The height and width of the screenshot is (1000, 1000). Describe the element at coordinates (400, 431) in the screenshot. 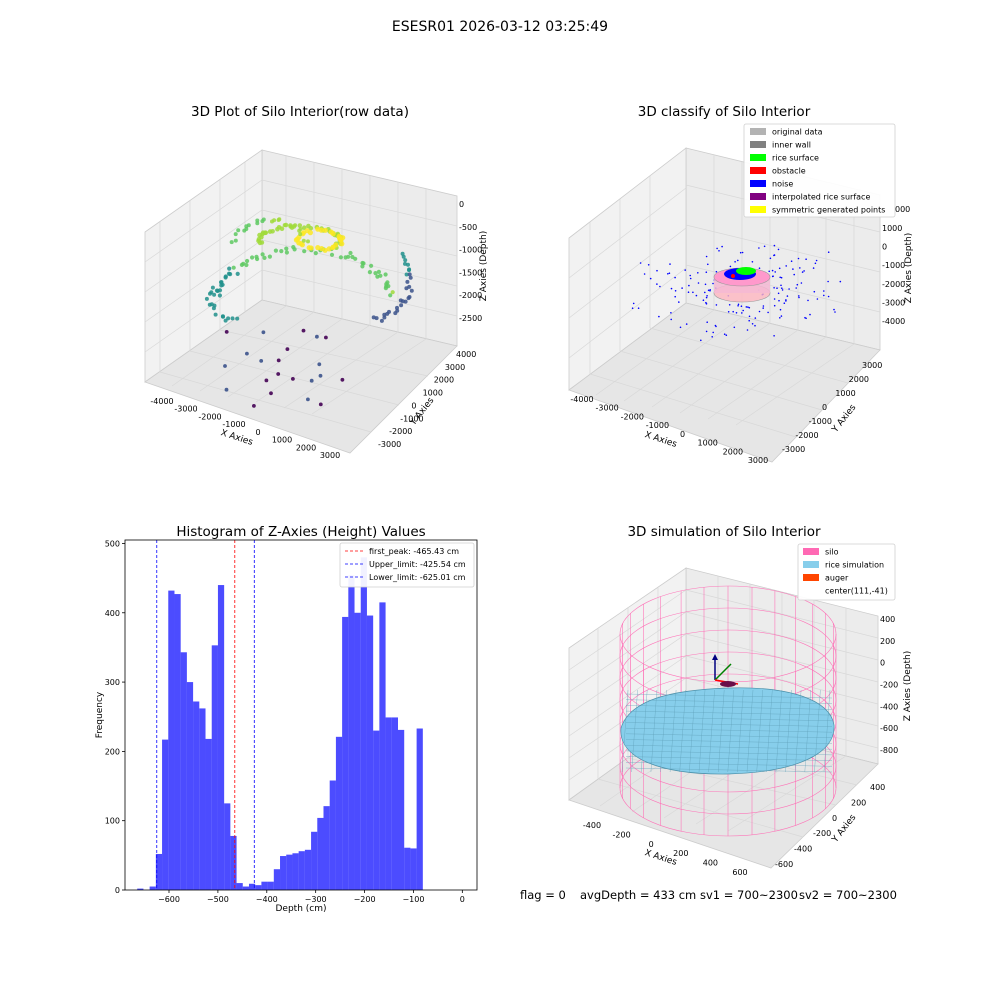

I see `raw-y-tick-1: -2000` at that location.